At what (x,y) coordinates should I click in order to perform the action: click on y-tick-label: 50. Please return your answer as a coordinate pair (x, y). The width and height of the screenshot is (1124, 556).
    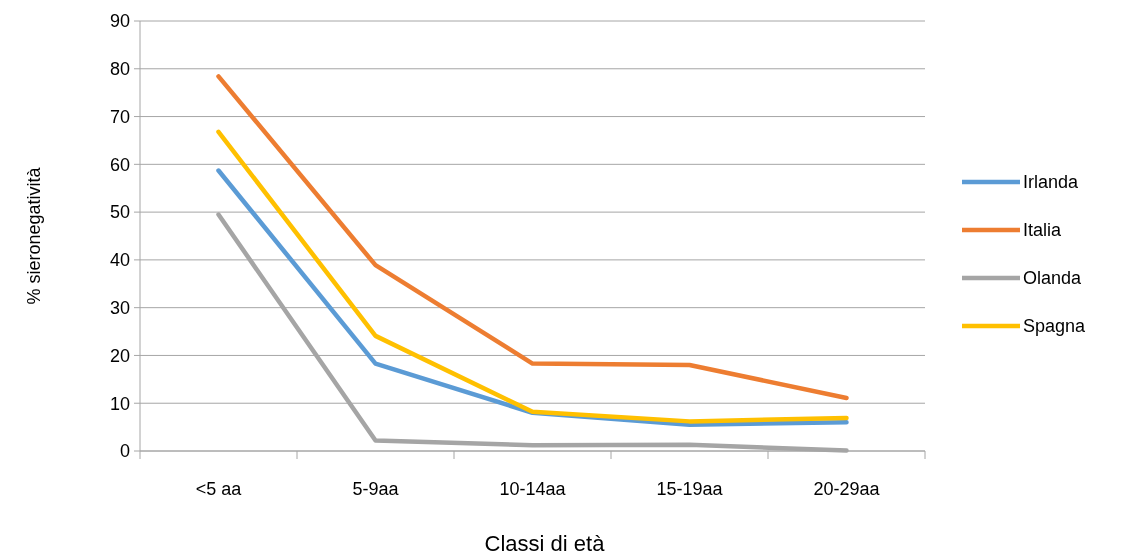
    Looking at the image, I should click on (119, 212).